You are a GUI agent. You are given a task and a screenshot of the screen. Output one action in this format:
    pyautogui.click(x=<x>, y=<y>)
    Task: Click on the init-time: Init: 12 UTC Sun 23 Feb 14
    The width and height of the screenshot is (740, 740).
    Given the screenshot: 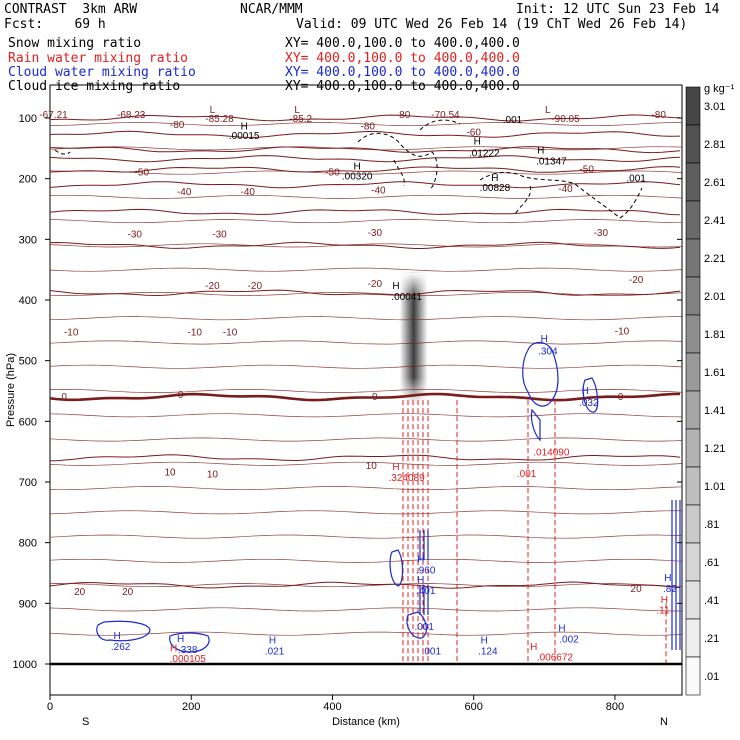 What is the action you would take?
    pyautogui.click(x=618, y=9)
    